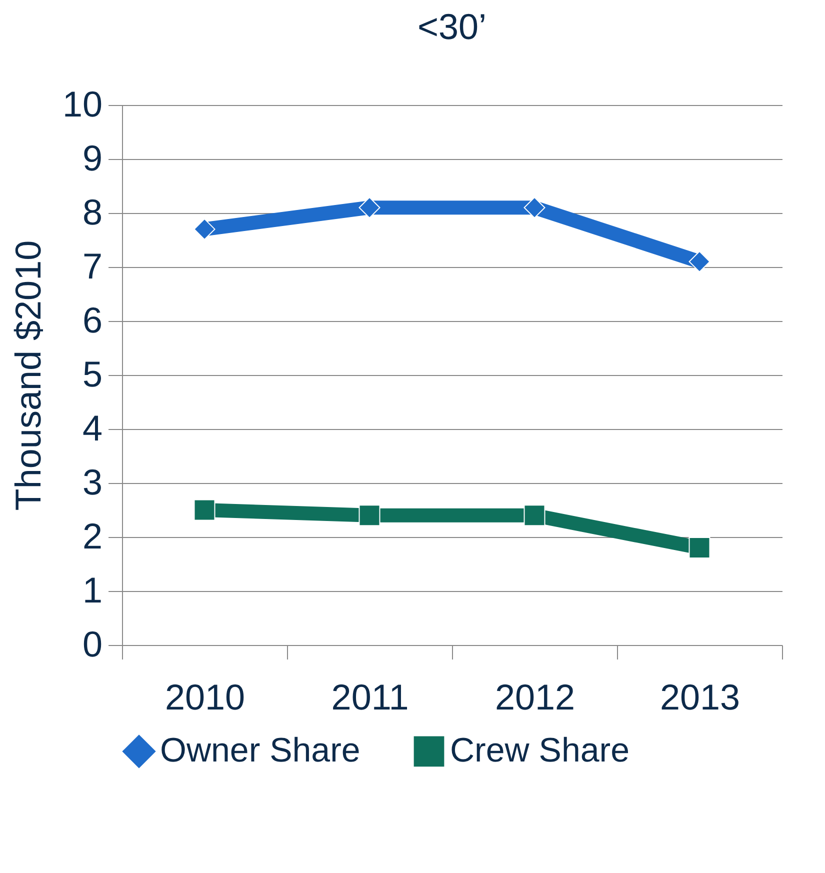 The height and width of the screenshot is (873, 825). What do you see at coordinates (700, 697) in the screenshot?
I see `x-tick-label: 2013` at bounding box center [700, 697].